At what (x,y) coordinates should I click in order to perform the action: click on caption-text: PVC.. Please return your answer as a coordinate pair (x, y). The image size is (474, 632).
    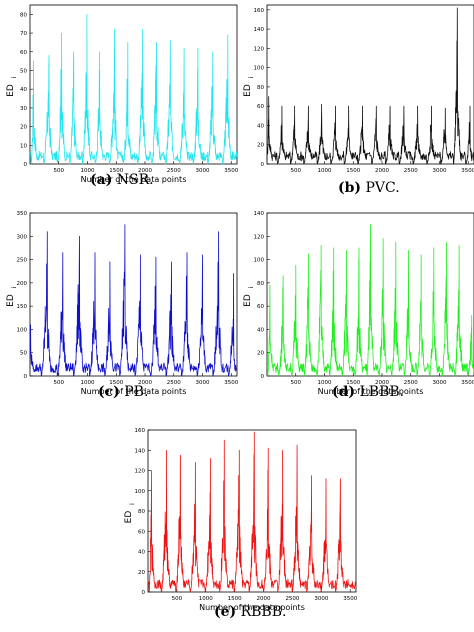
    Looking at the image, I should click on (380, 188).